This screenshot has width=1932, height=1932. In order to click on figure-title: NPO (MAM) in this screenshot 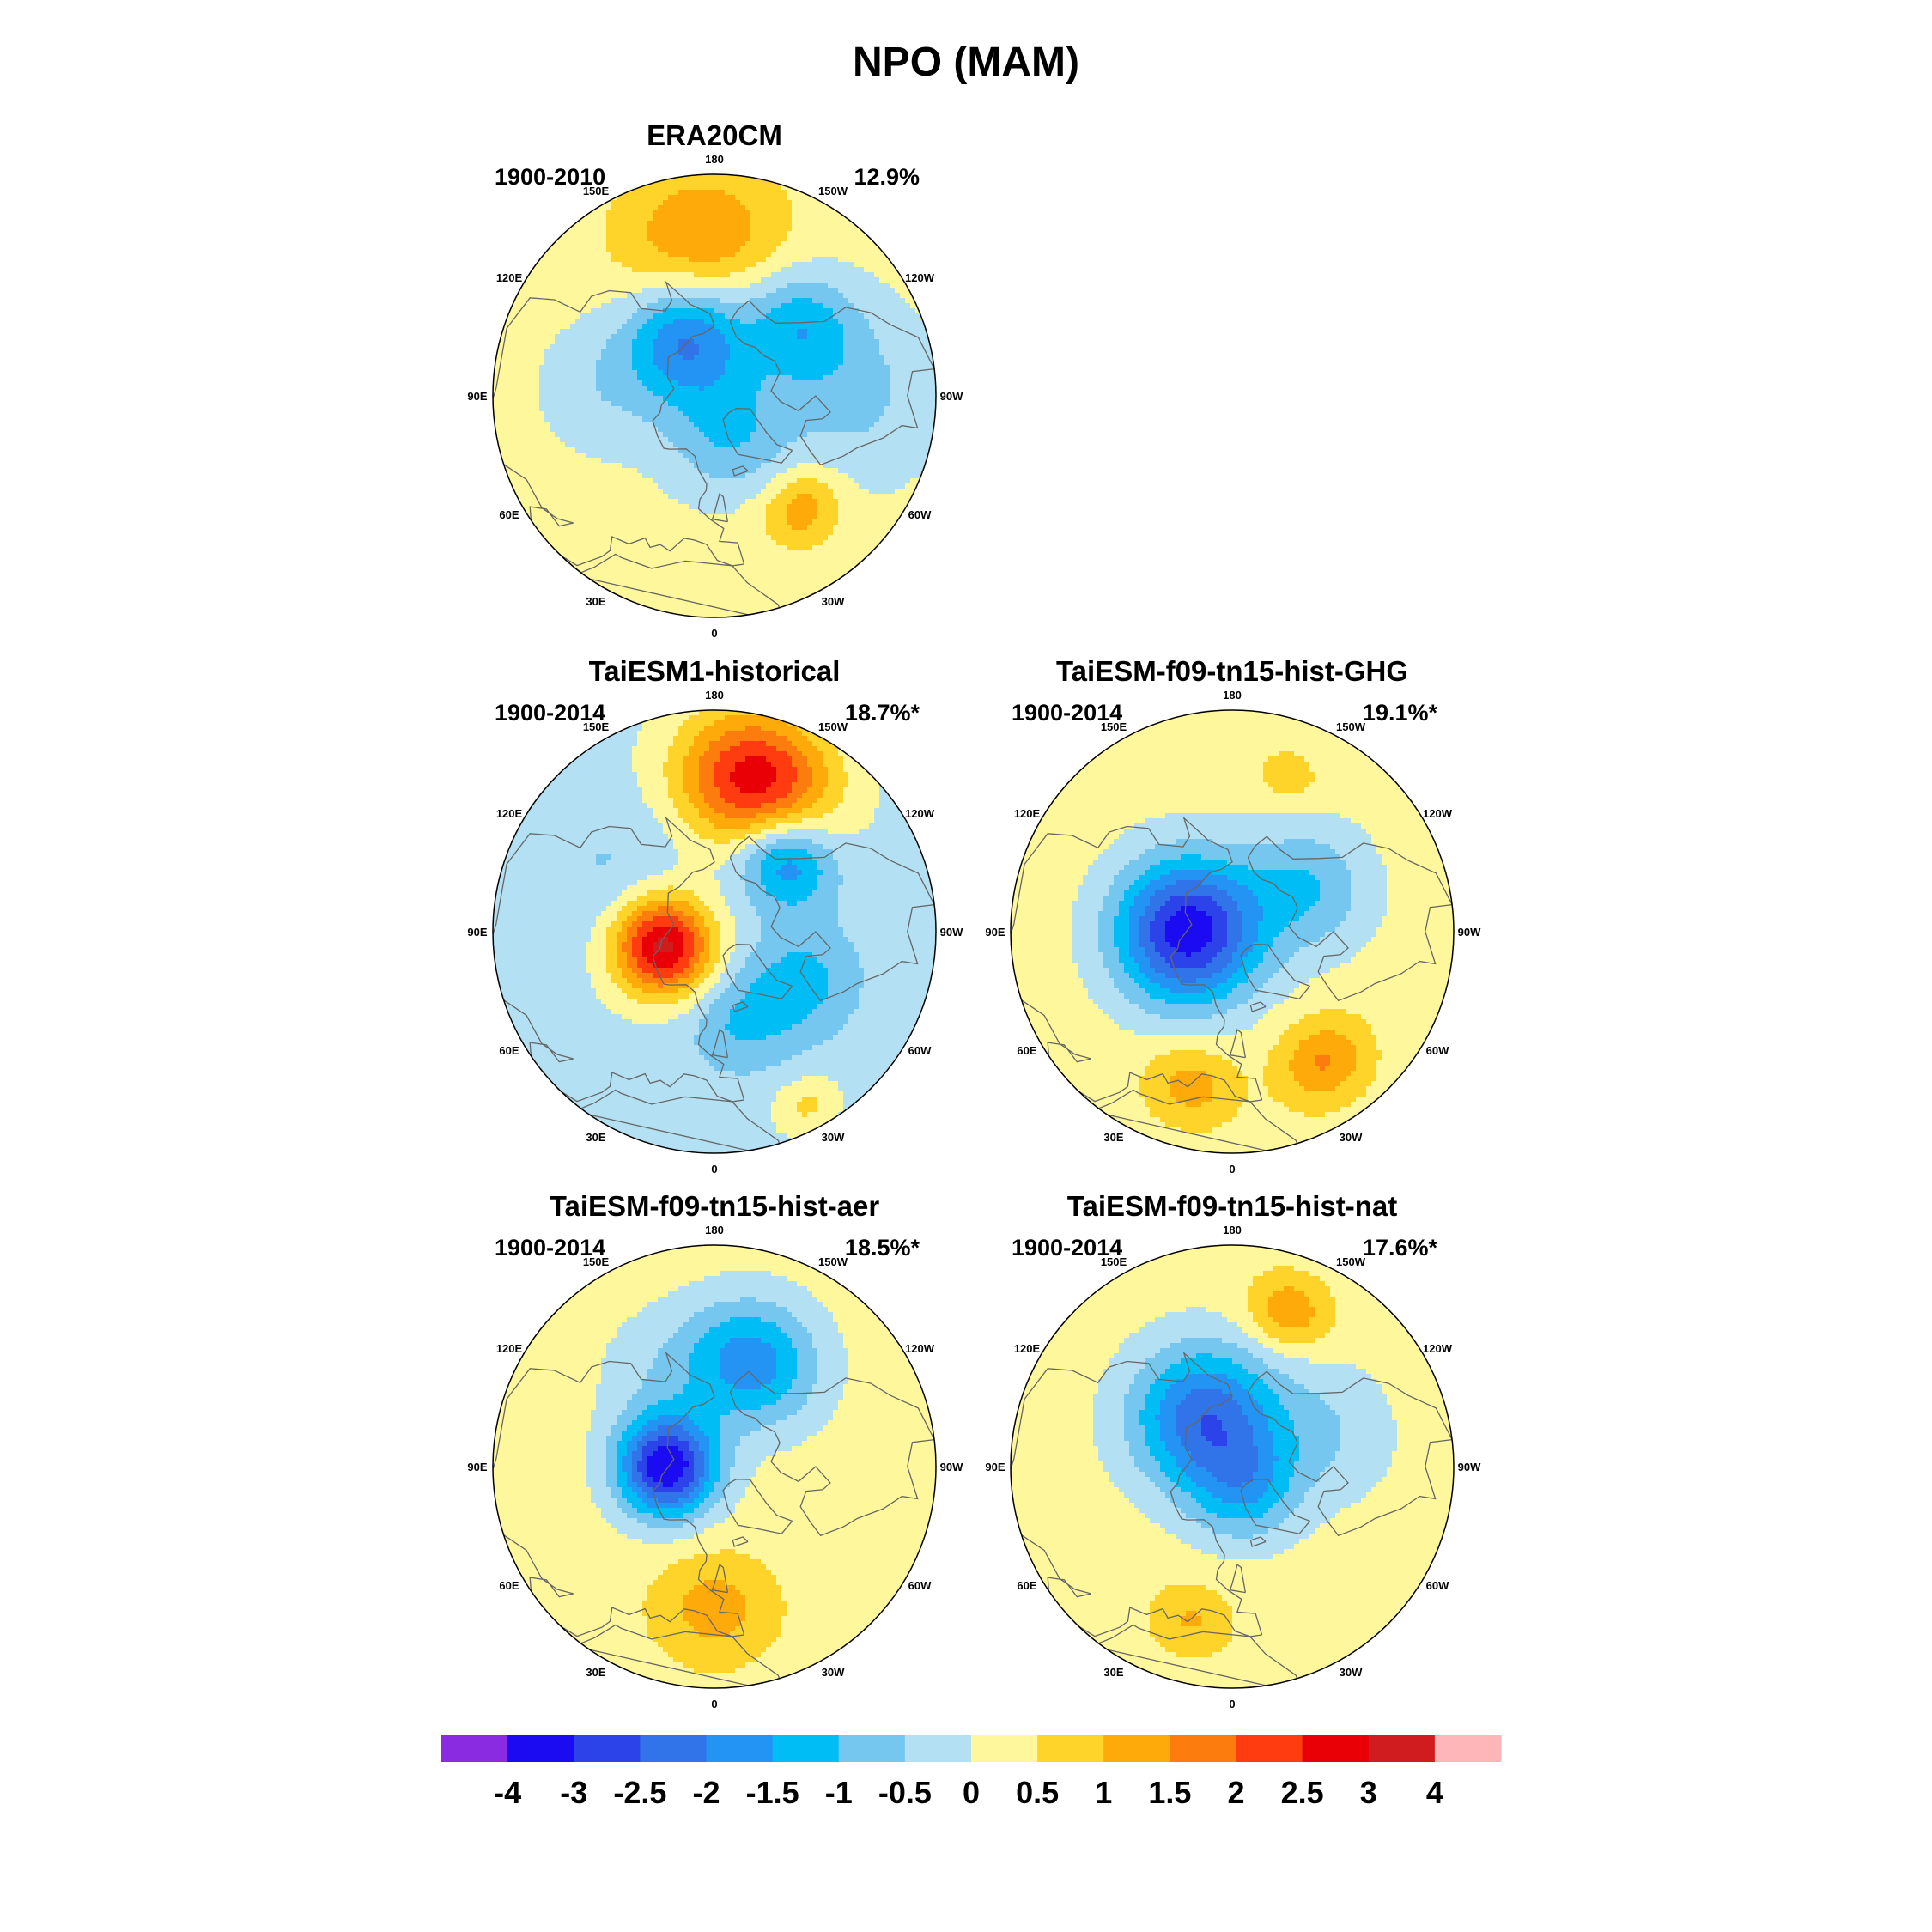, I will do `click(966, 62)`.